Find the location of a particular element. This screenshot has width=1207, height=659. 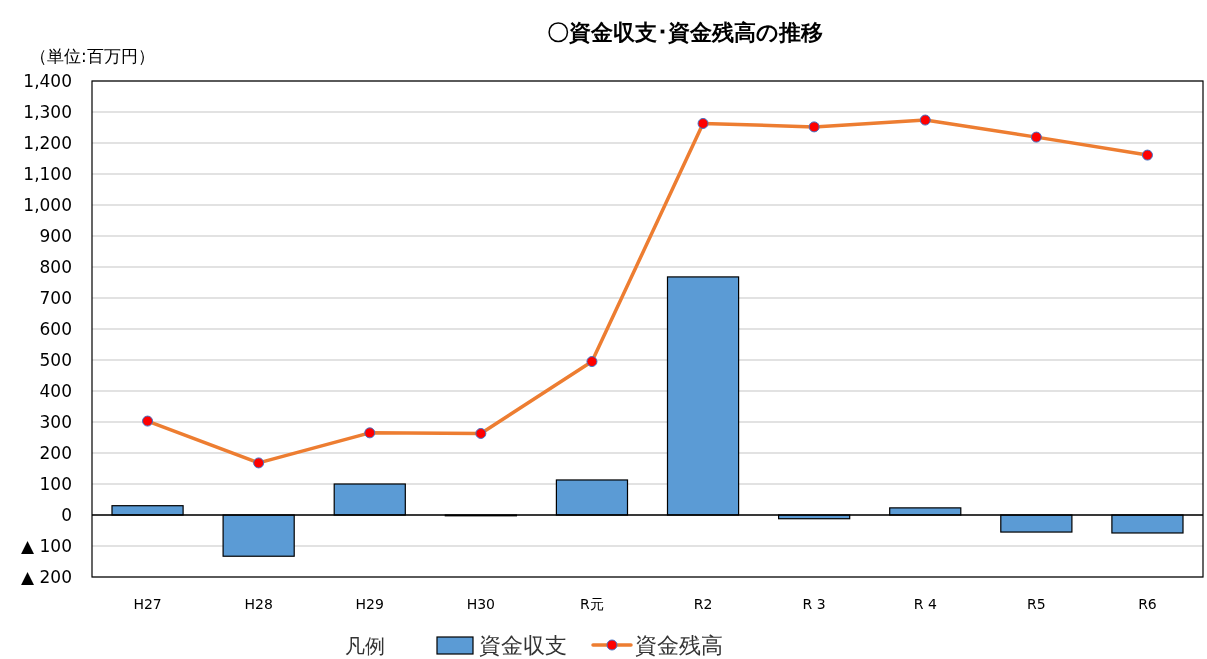

y-tick-label: 1,400 is located at coordinates (47, 81).